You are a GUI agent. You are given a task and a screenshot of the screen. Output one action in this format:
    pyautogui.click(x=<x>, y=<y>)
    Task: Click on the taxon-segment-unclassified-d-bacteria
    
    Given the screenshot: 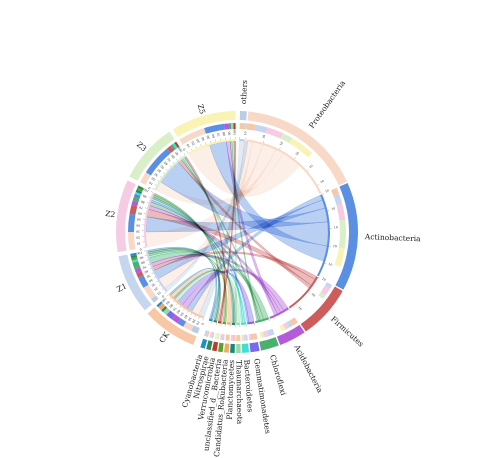 What is the action you would take?
    pyautogui.click(x=222, y=337)
    